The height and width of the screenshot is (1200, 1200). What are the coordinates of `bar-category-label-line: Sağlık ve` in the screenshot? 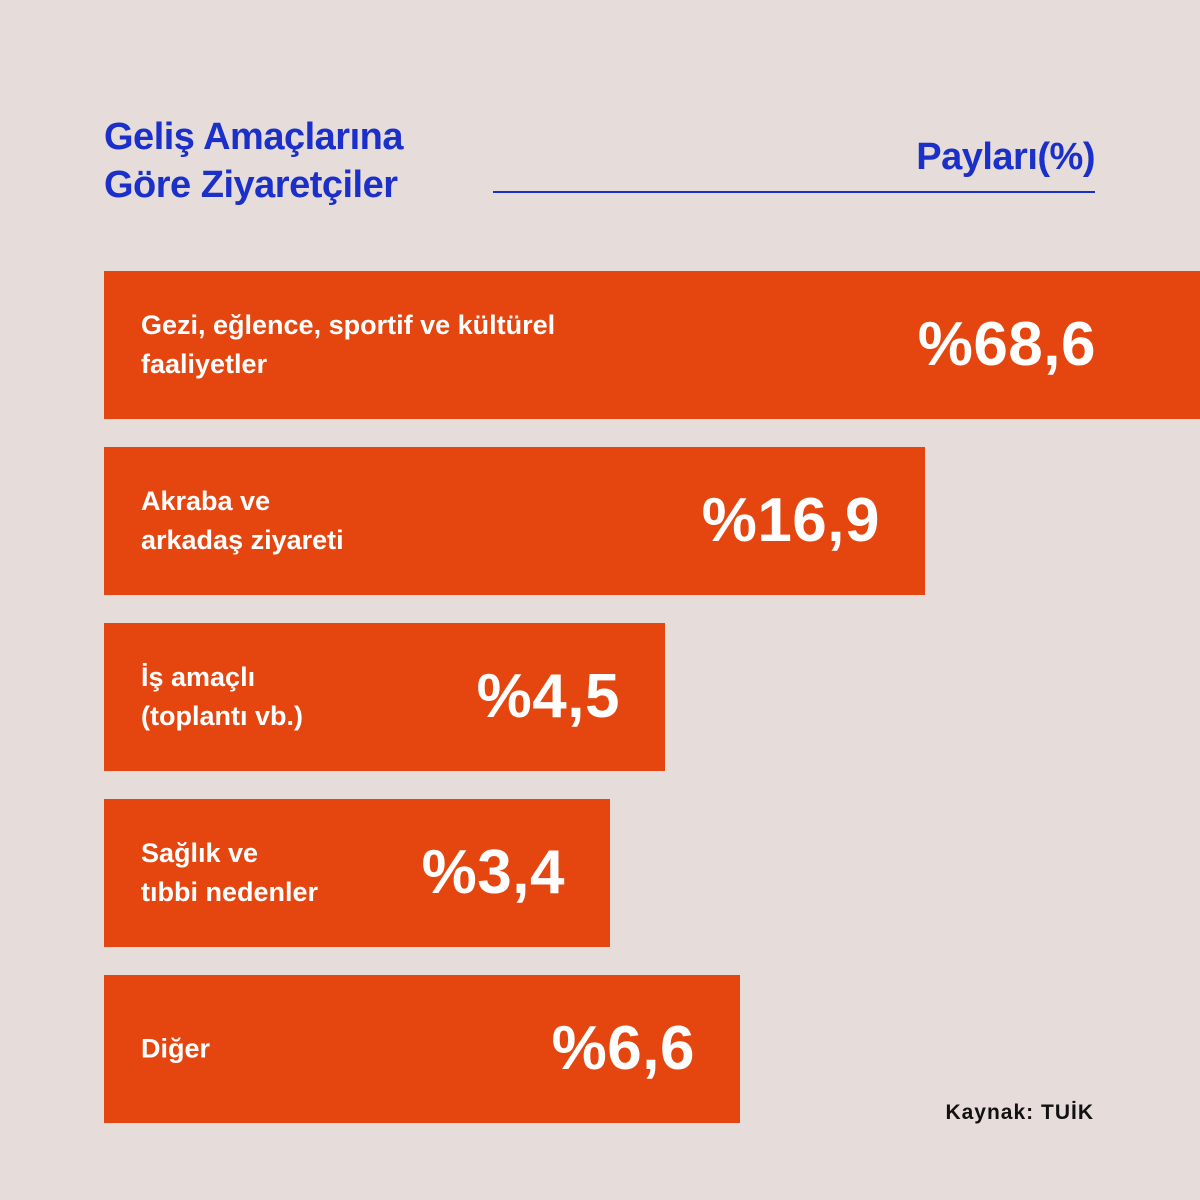 It's located at (200, 853).